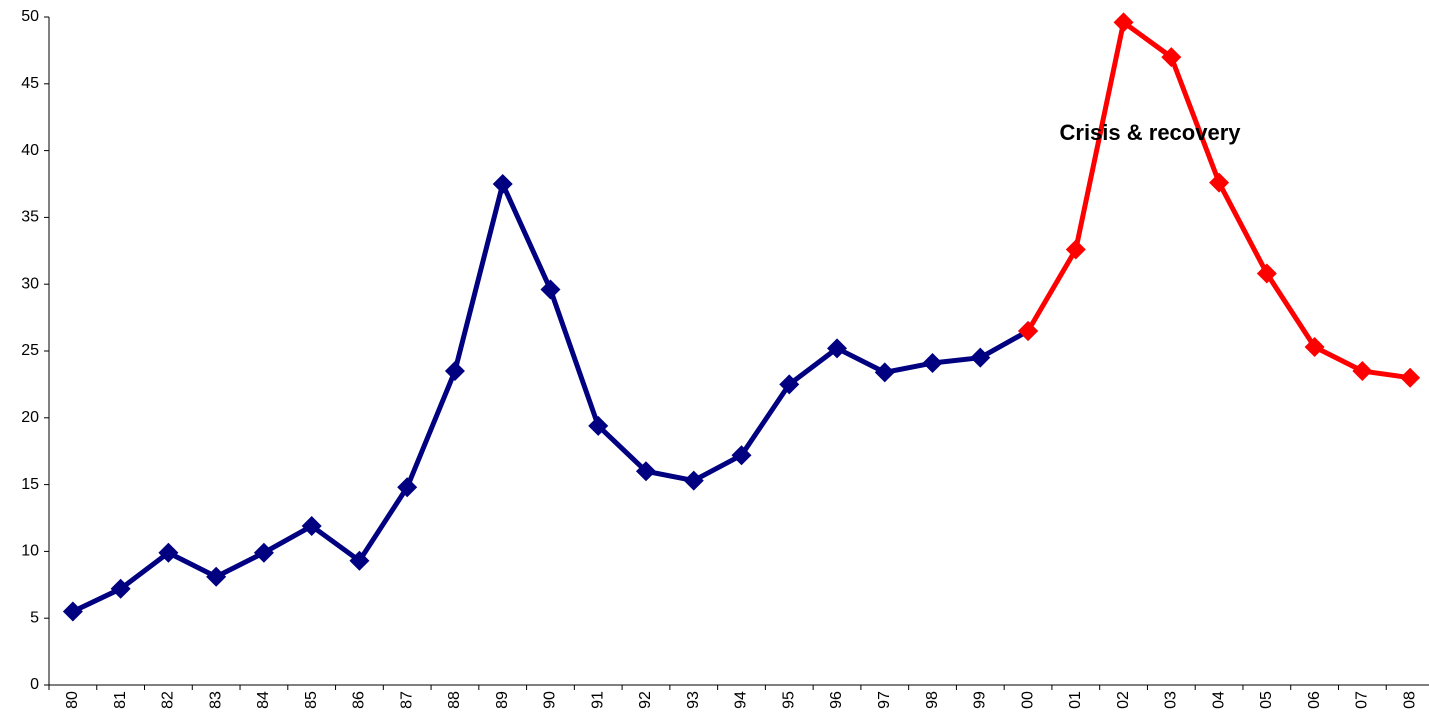  Describe the element at coordinates (1218, 700) in the screenshot. I see `x-tick-label: 04` at that location.